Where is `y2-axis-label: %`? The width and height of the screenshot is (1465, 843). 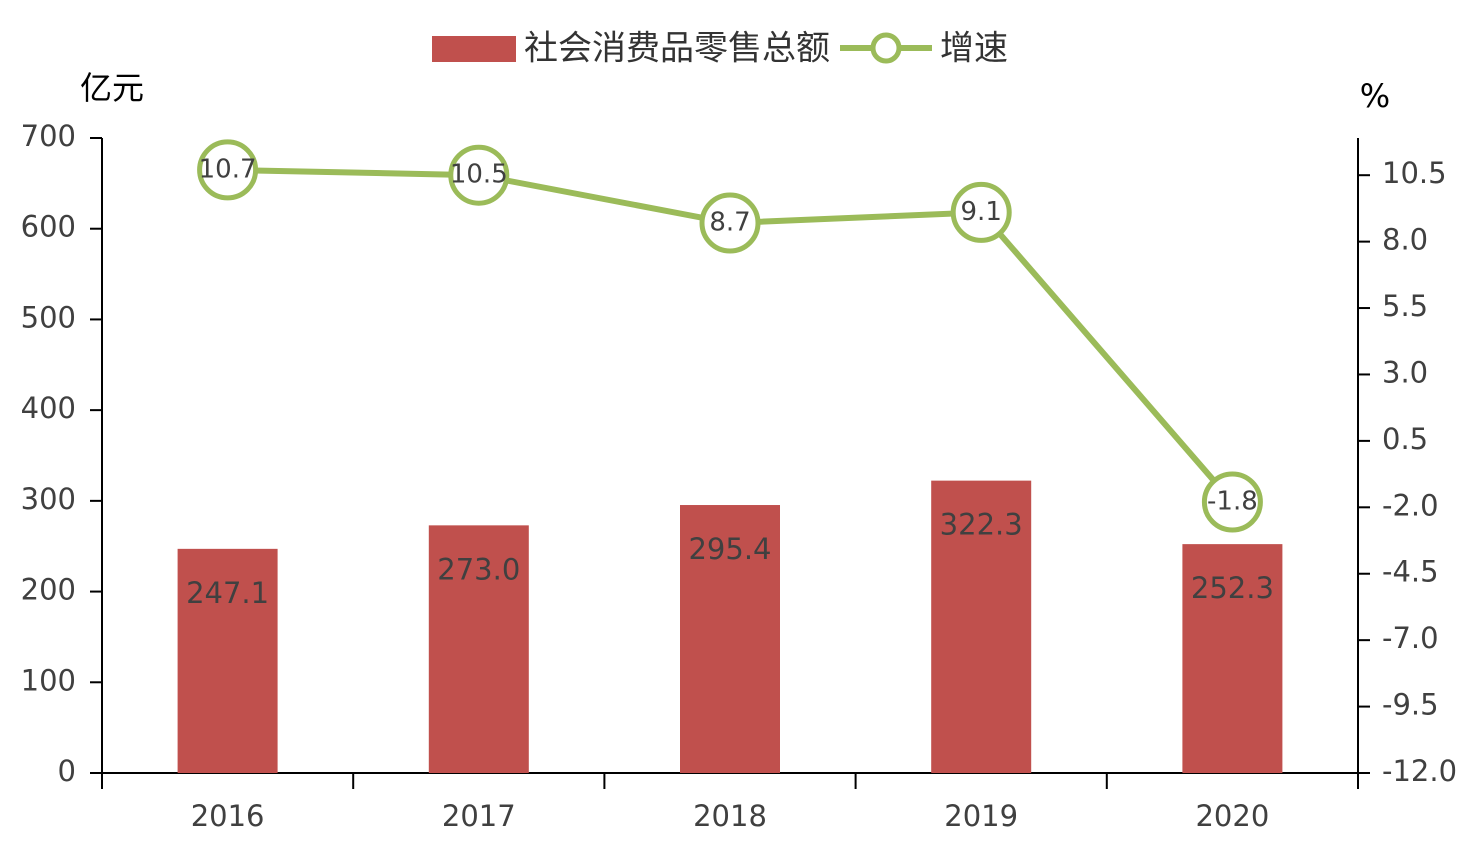 y2-axis-label: % is located at coordinates (1375, 96).